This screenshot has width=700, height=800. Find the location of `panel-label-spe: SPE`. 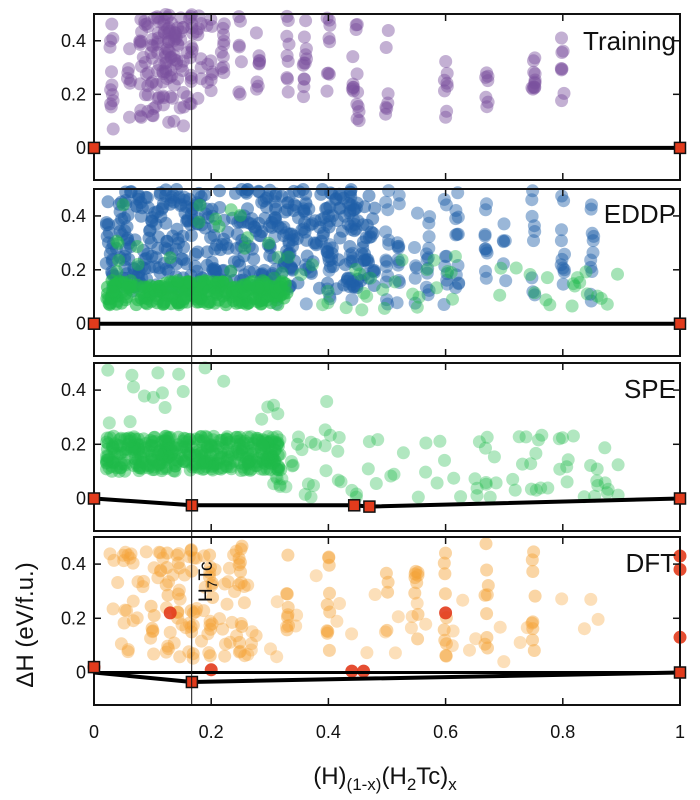

panel-label-spe: SPE is located at coordinates (650, 389).